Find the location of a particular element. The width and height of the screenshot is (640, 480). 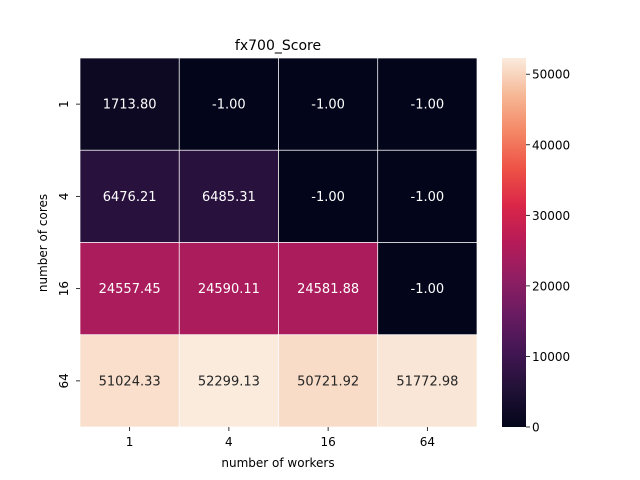

x-tick-label: 64 is located at coordinates (427, 442).